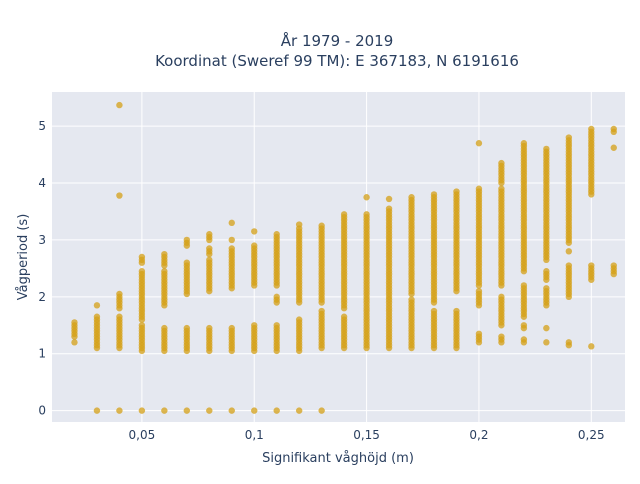  I want to click on x-axis-title: Signifikant våghöjd (m), so click(338, 458).